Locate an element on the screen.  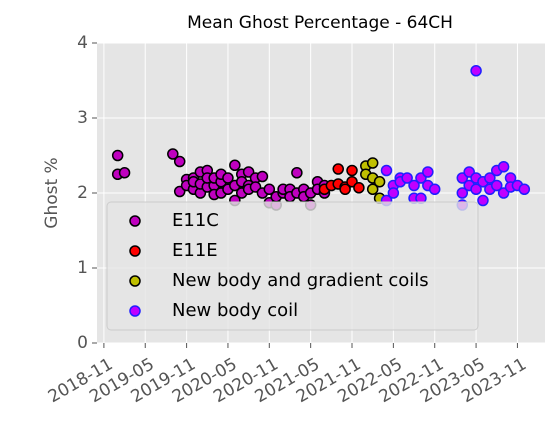
chart-title: Mean Ghost Percentage - 64CH is located at coordinates (320, 23).